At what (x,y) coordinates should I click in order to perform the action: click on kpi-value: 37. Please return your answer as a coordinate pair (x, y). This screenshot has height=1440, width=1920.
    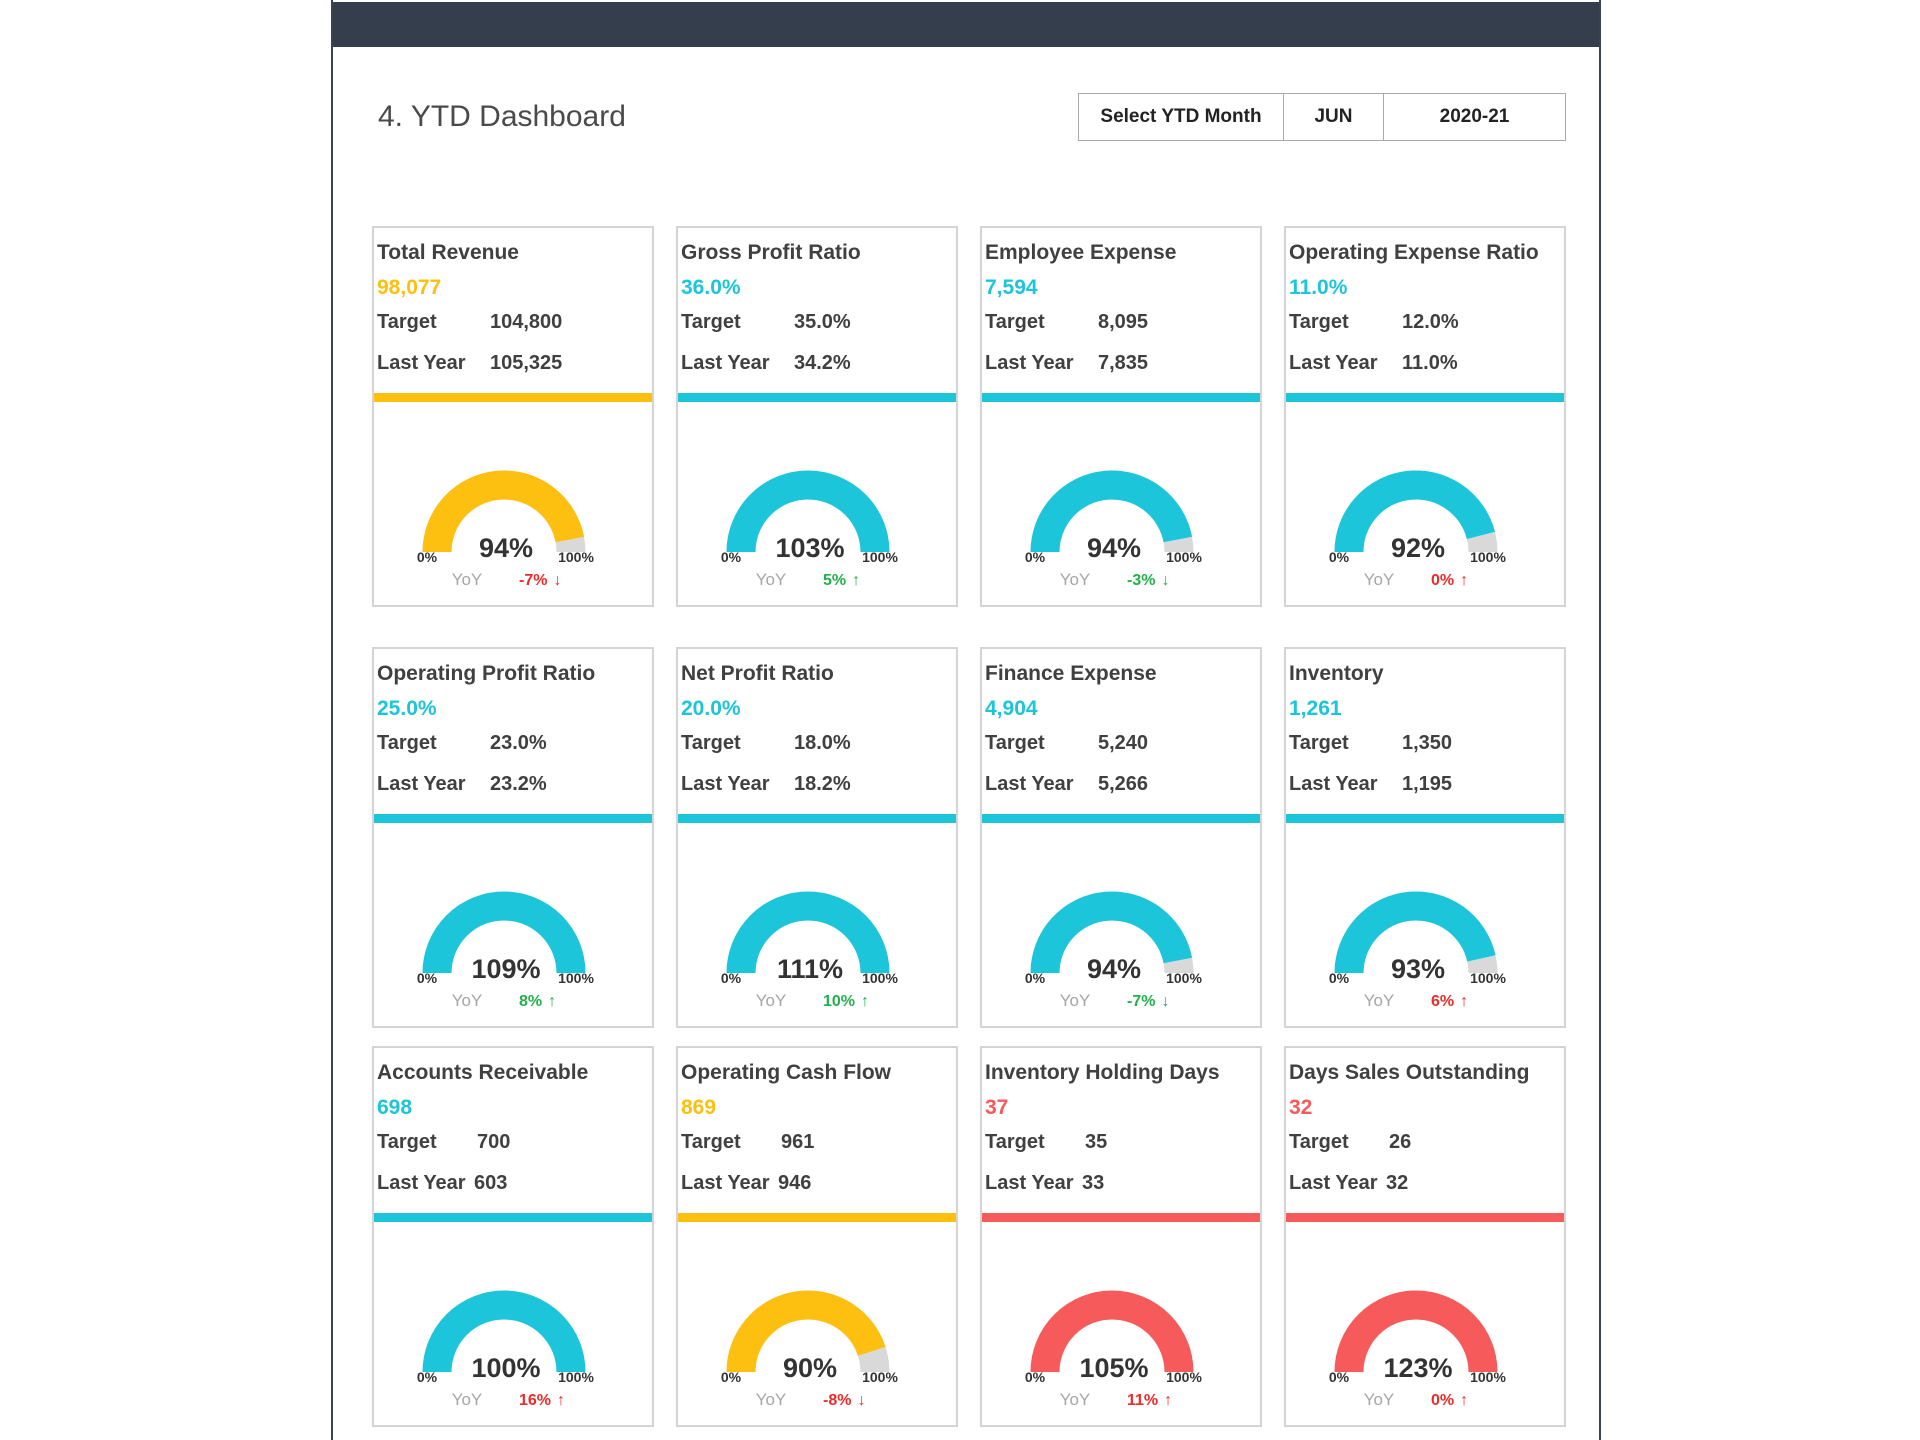
    Looking at the image, I should click on (997, 1107).